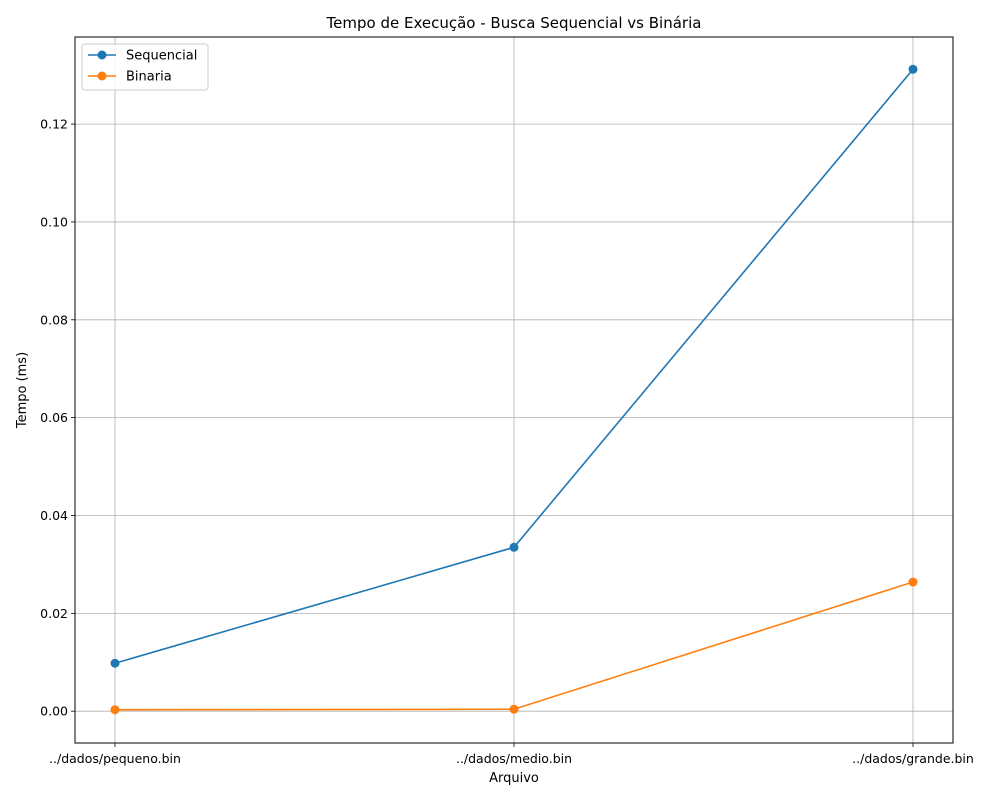 The image size is (1000, 800). I want to click on y-axis-label: Tempo (ms), so click(22, 390).